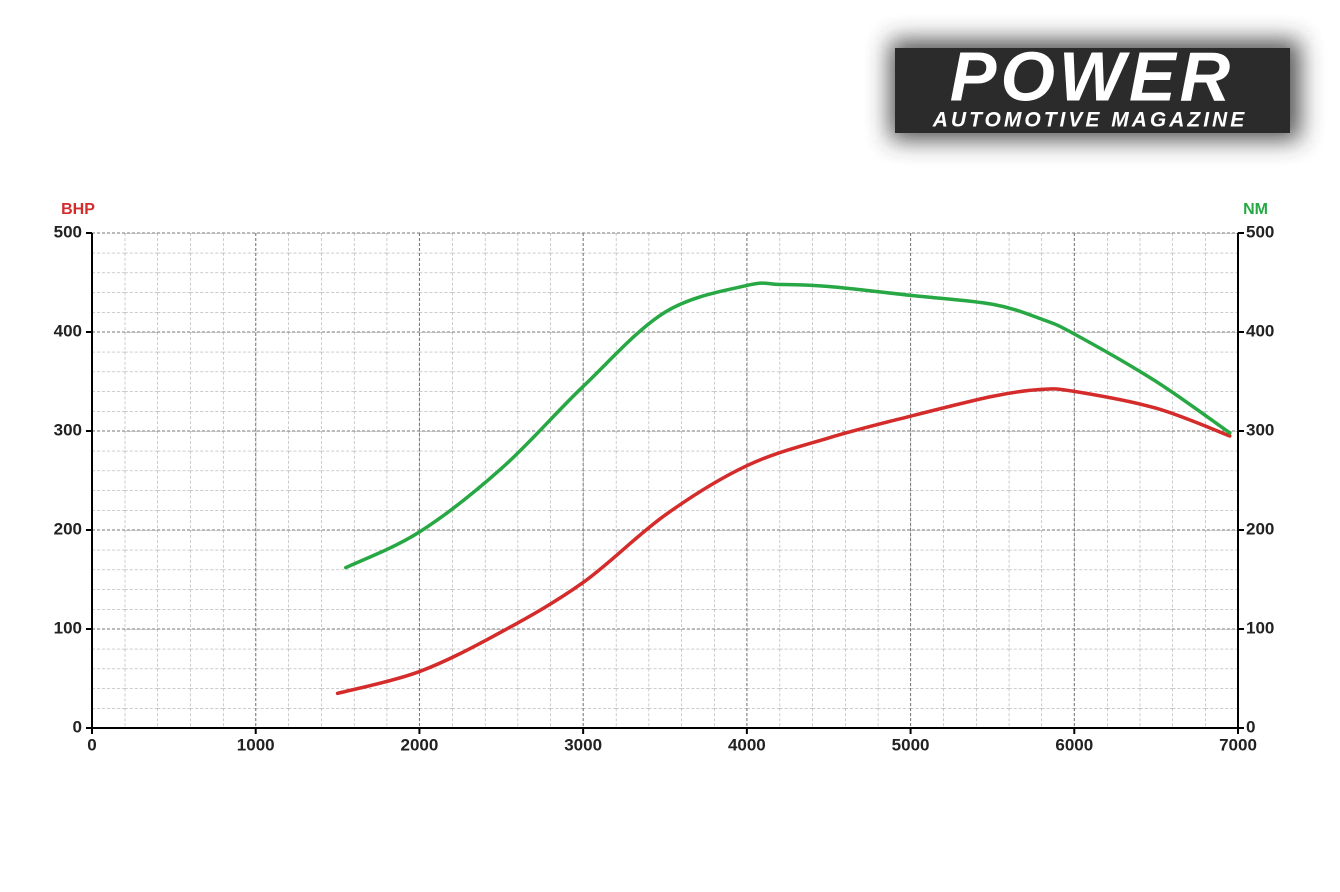  I want to click on y-tick-label: 100, so click(68, 627).